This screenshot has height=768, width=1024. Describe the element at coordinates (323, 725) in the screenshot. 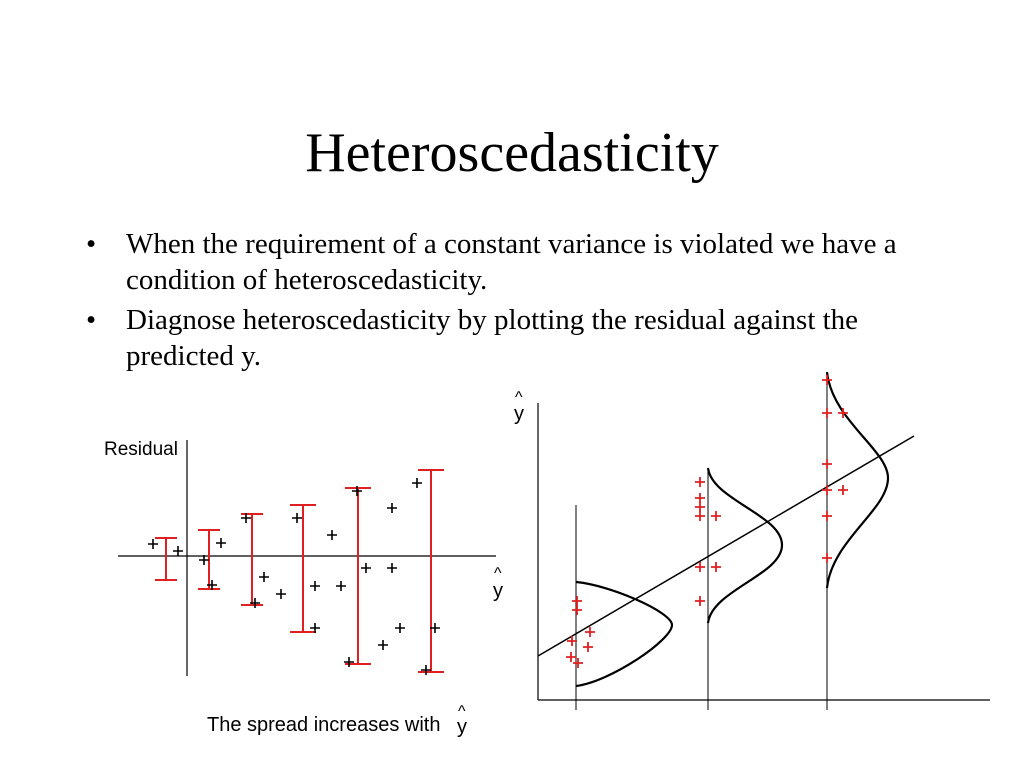

I see `caption-text: The spread increases with` at that location.